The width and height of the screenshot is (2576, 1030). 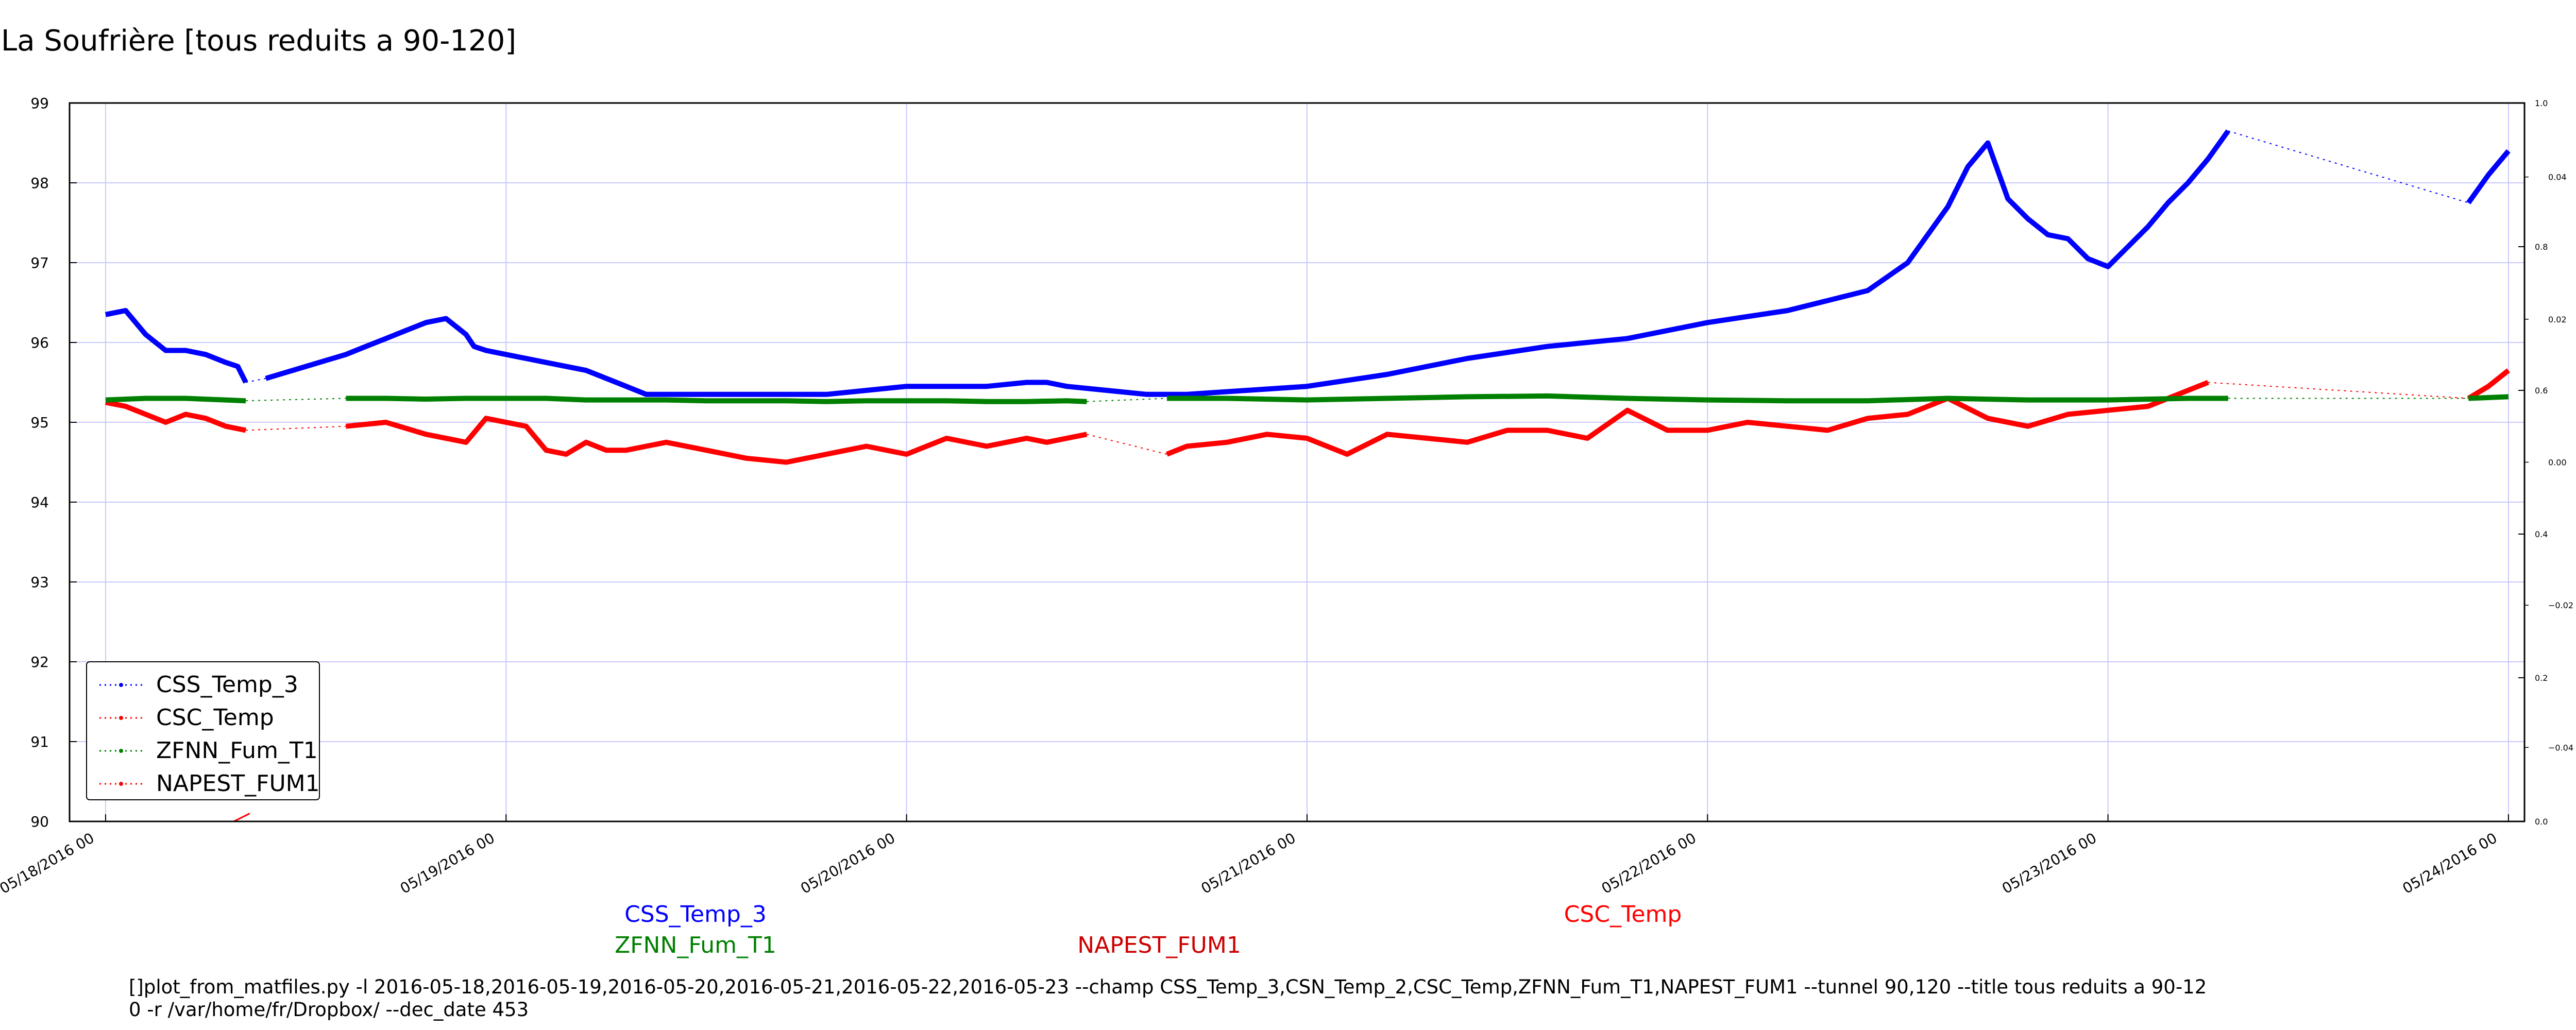 I want to click on series-napest-fum1, so click(x=241, y=817).